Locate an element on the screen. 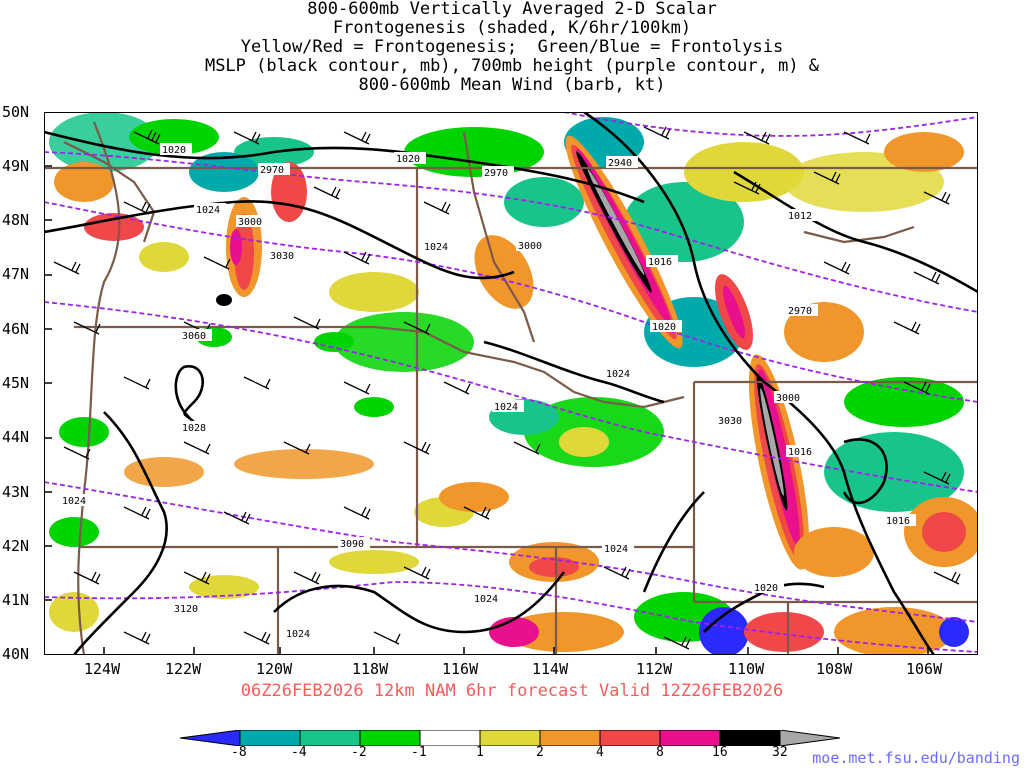 The image size is (1024, 768). lon-label-108w: 108W is located at coordinates (834, 669).